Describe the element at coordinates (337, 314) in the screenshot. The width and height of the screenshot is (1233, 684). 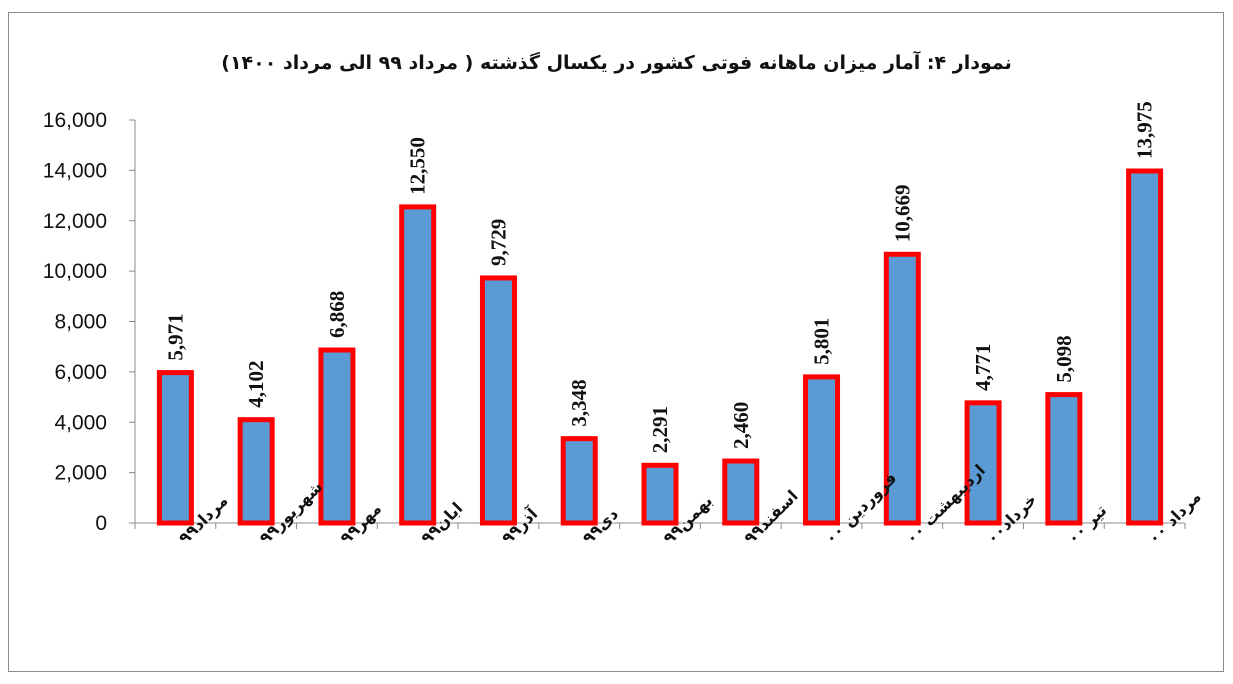
I see `data-label: 6,868` at that location.